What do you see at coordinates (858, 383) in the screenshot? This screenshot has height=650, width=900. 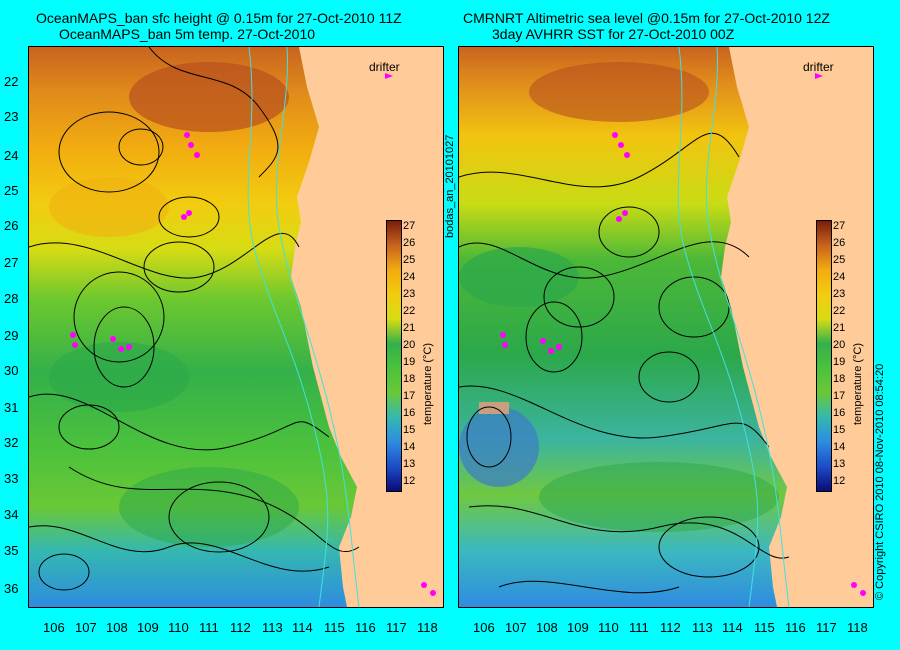 I see `right-colorbar-label: temperature (°C)` at bounding box center [858, 383].